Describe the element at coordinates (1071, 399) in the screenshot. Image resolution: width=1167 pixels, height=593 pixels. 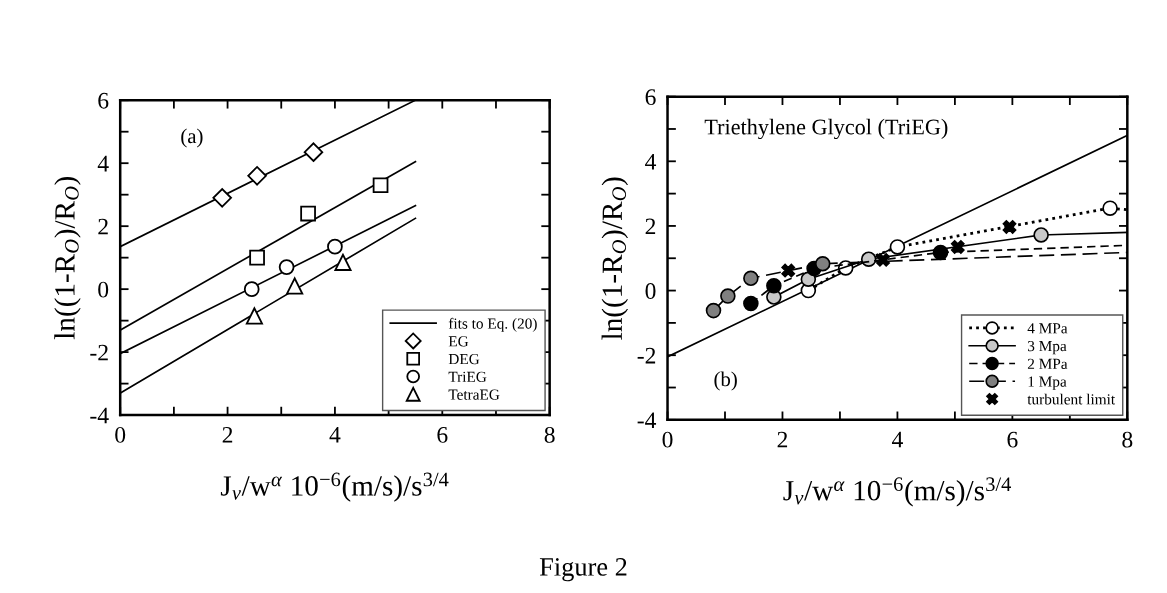
I see `legend-label: turbulent limit` at that location.